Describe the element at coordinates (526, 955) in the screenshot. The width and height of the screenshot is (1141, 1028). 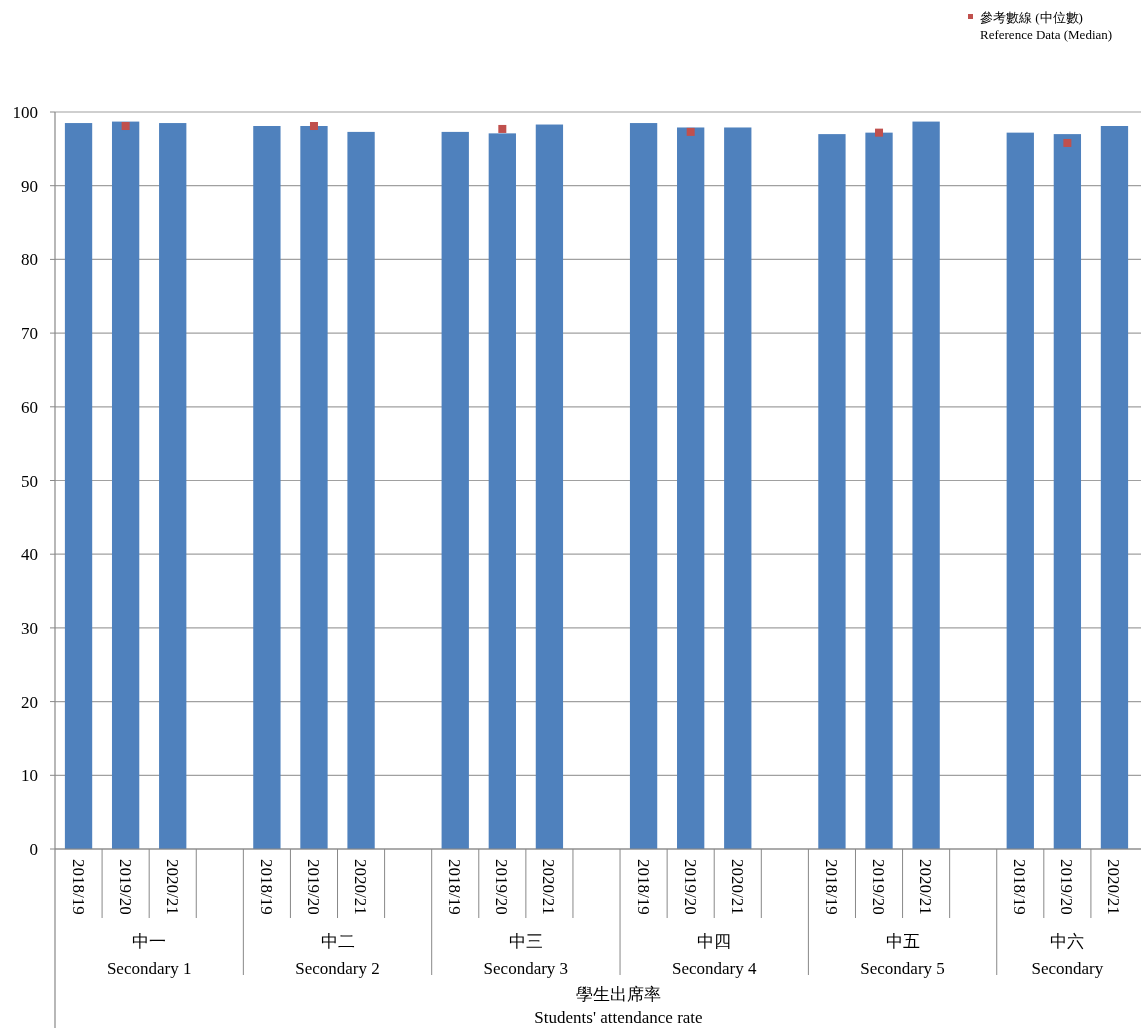
I see `text: 中三 Secondary 3` at that location.